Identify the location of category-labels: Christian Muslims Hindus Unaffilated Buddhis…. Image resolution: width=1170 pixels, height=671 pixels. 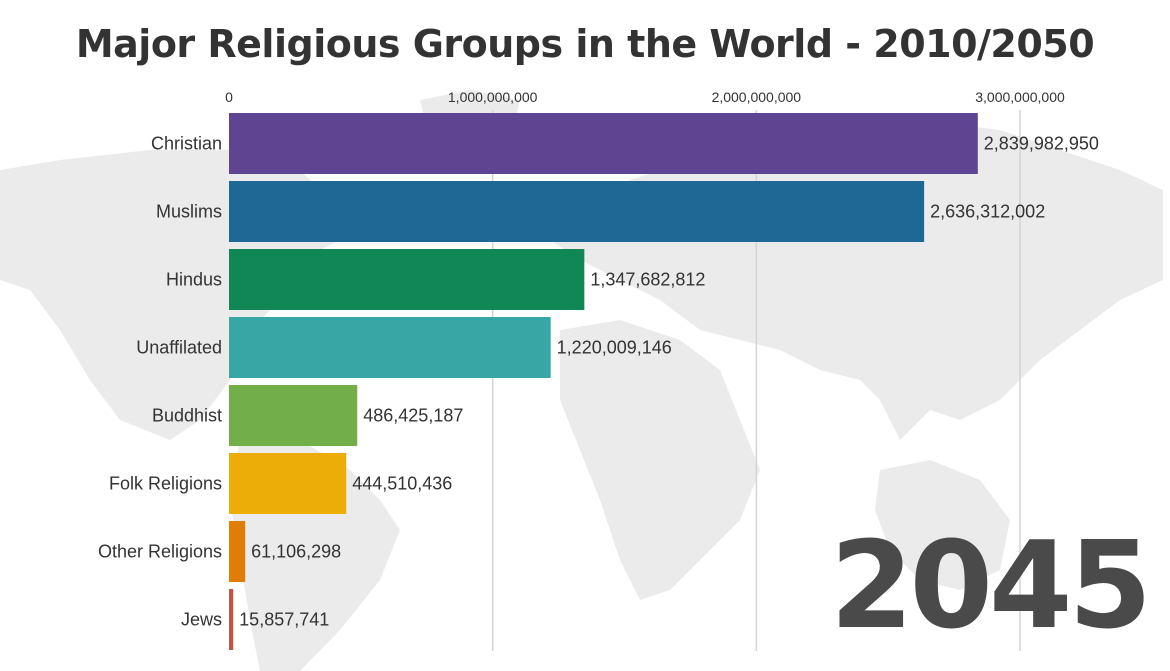
(160, 382).